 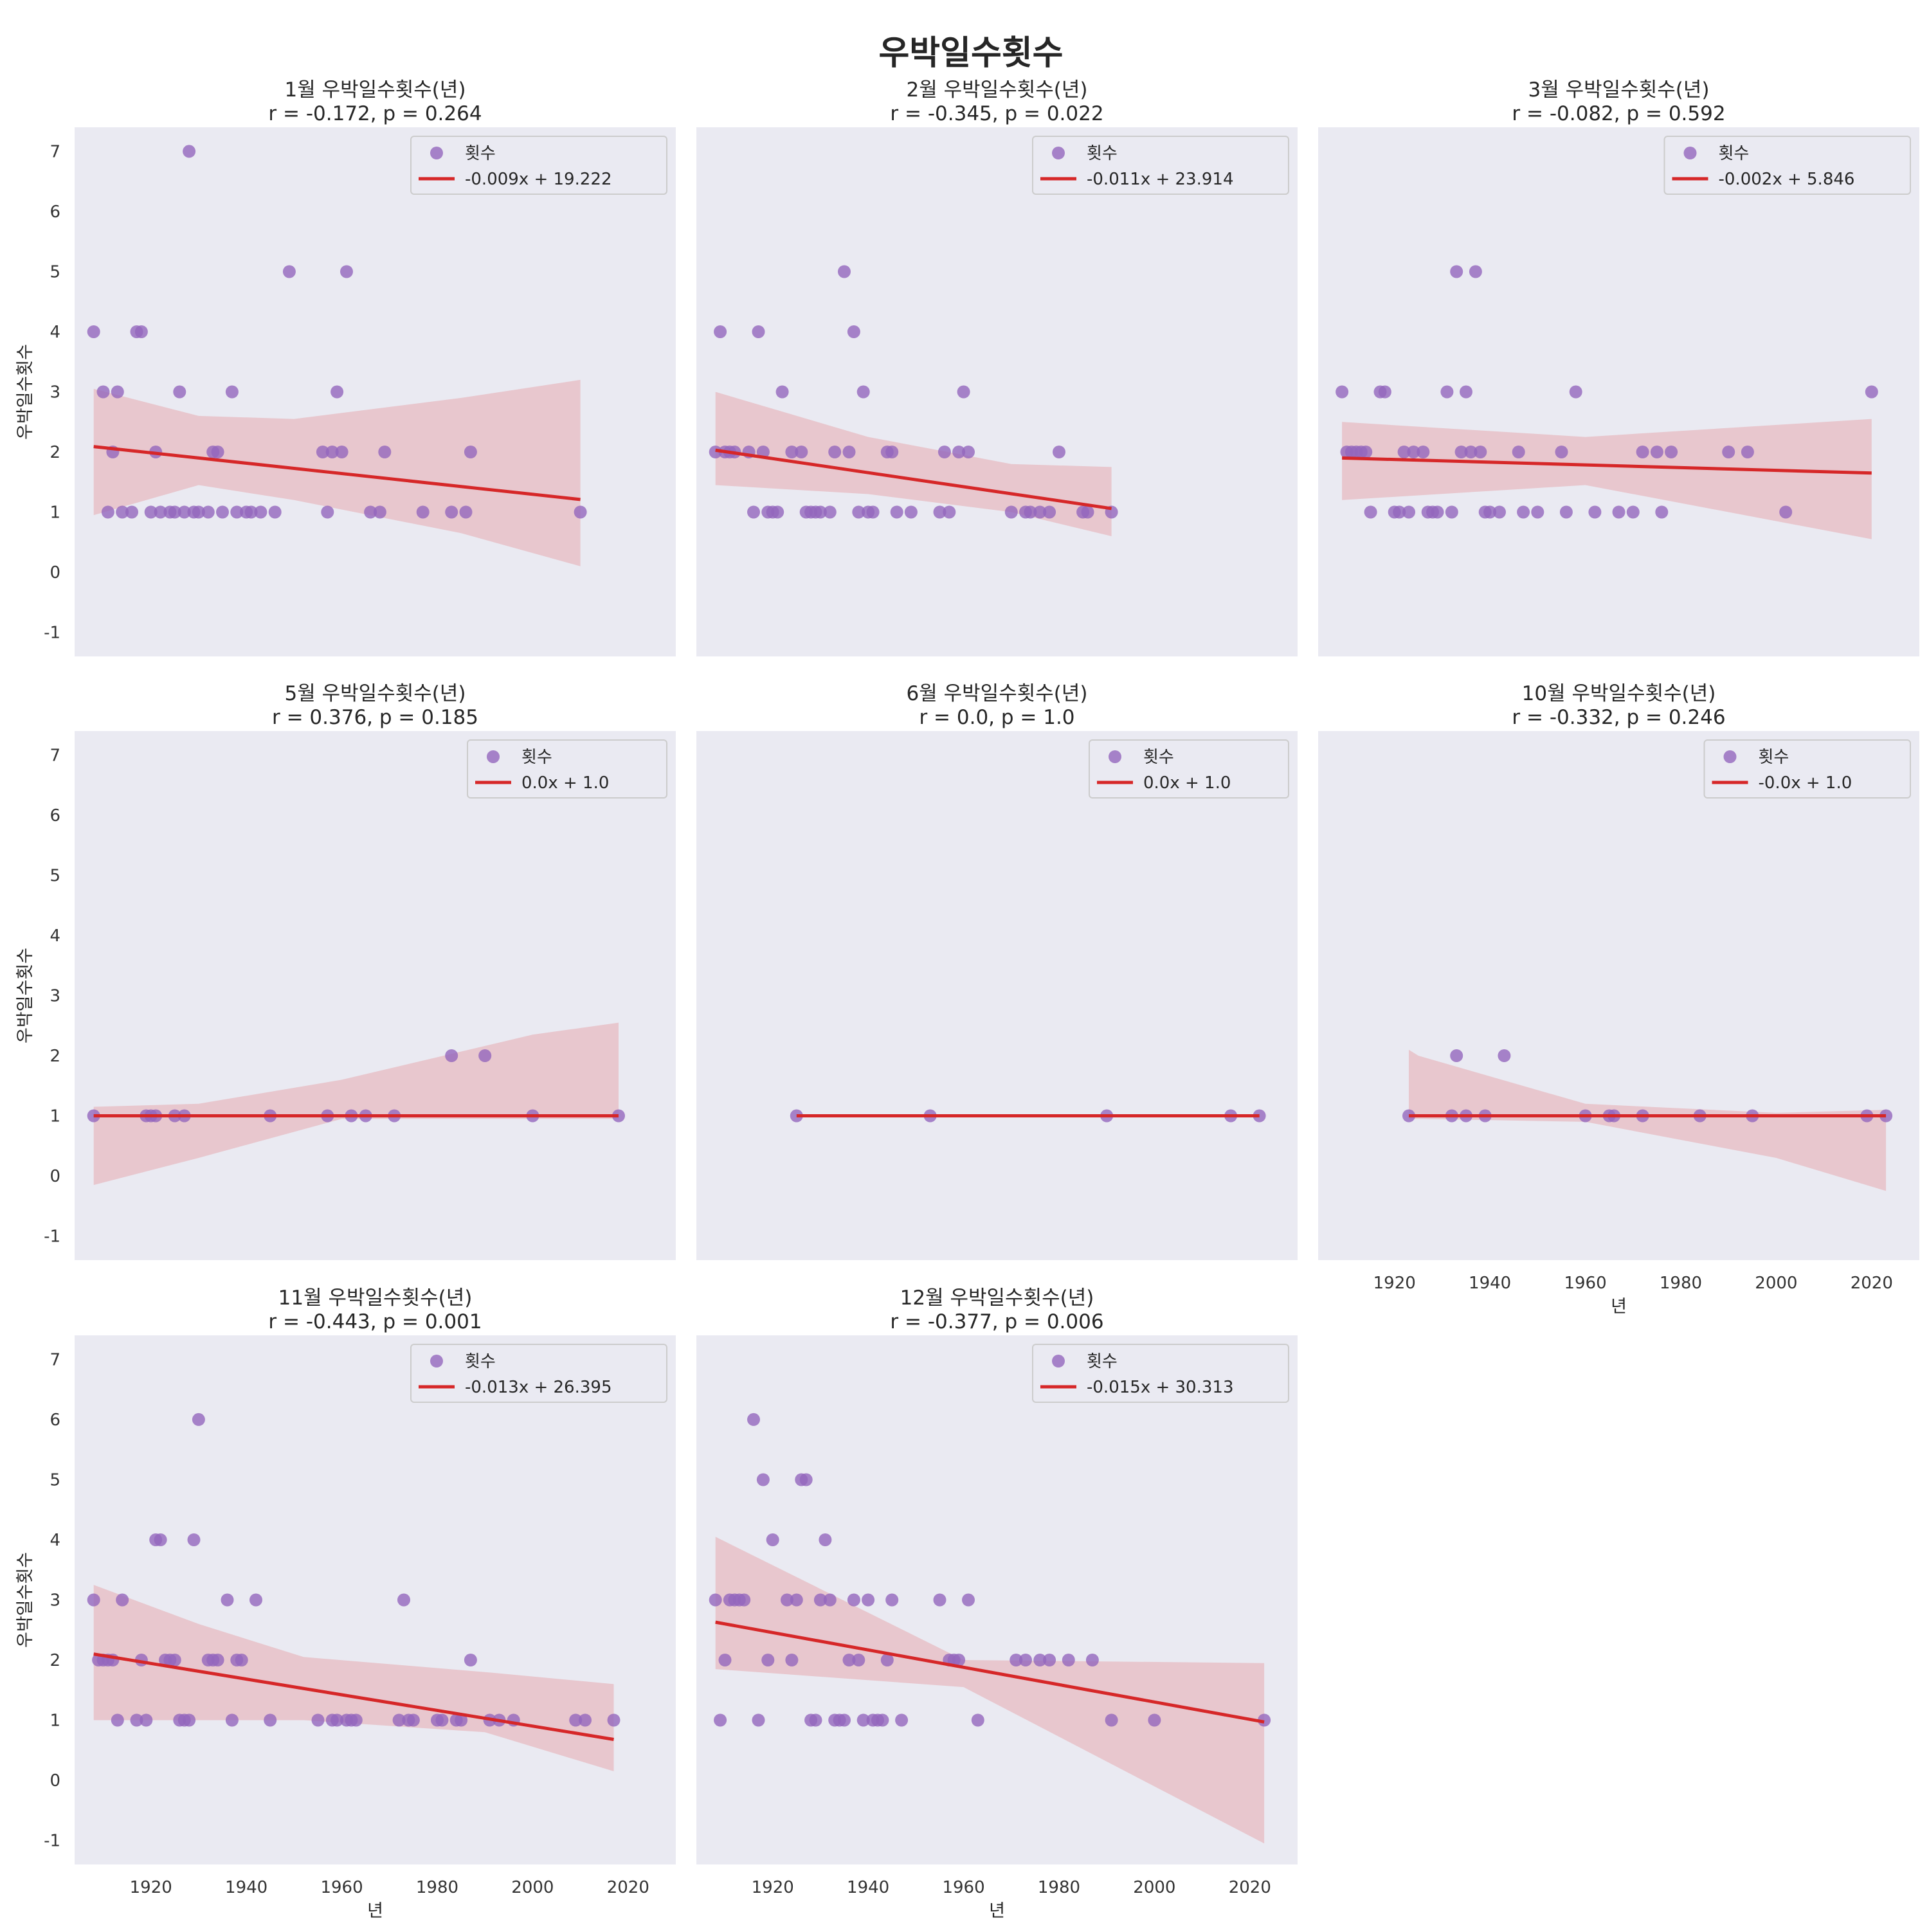 I want to click on y-tick-label: 1, so click(x=55, y=1721).